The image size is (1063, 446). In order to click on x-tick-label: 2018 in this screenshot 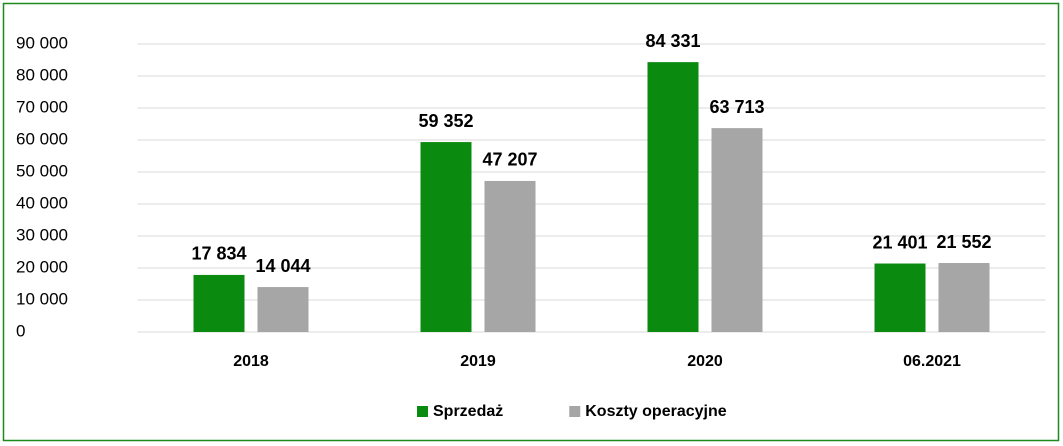, I will do `click(251, 361)`.